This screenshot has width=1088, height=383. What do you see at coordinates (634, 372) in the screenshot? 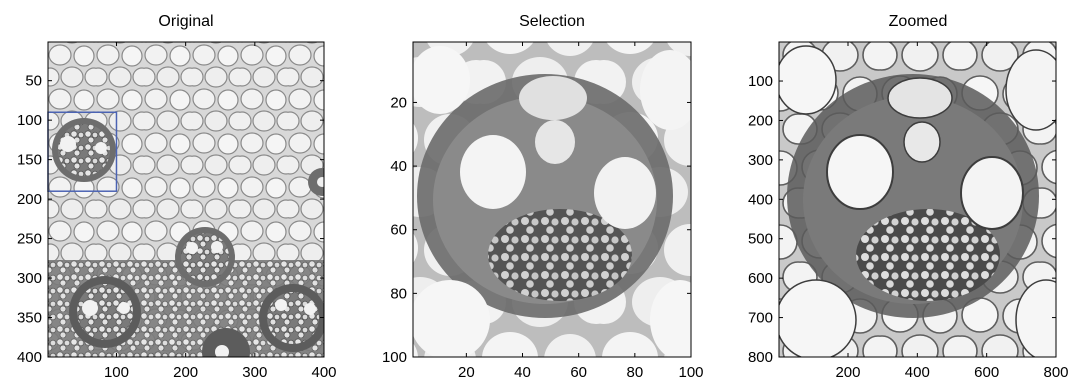
I see `x-tick-label: 80` at bounding box center [634, 372].